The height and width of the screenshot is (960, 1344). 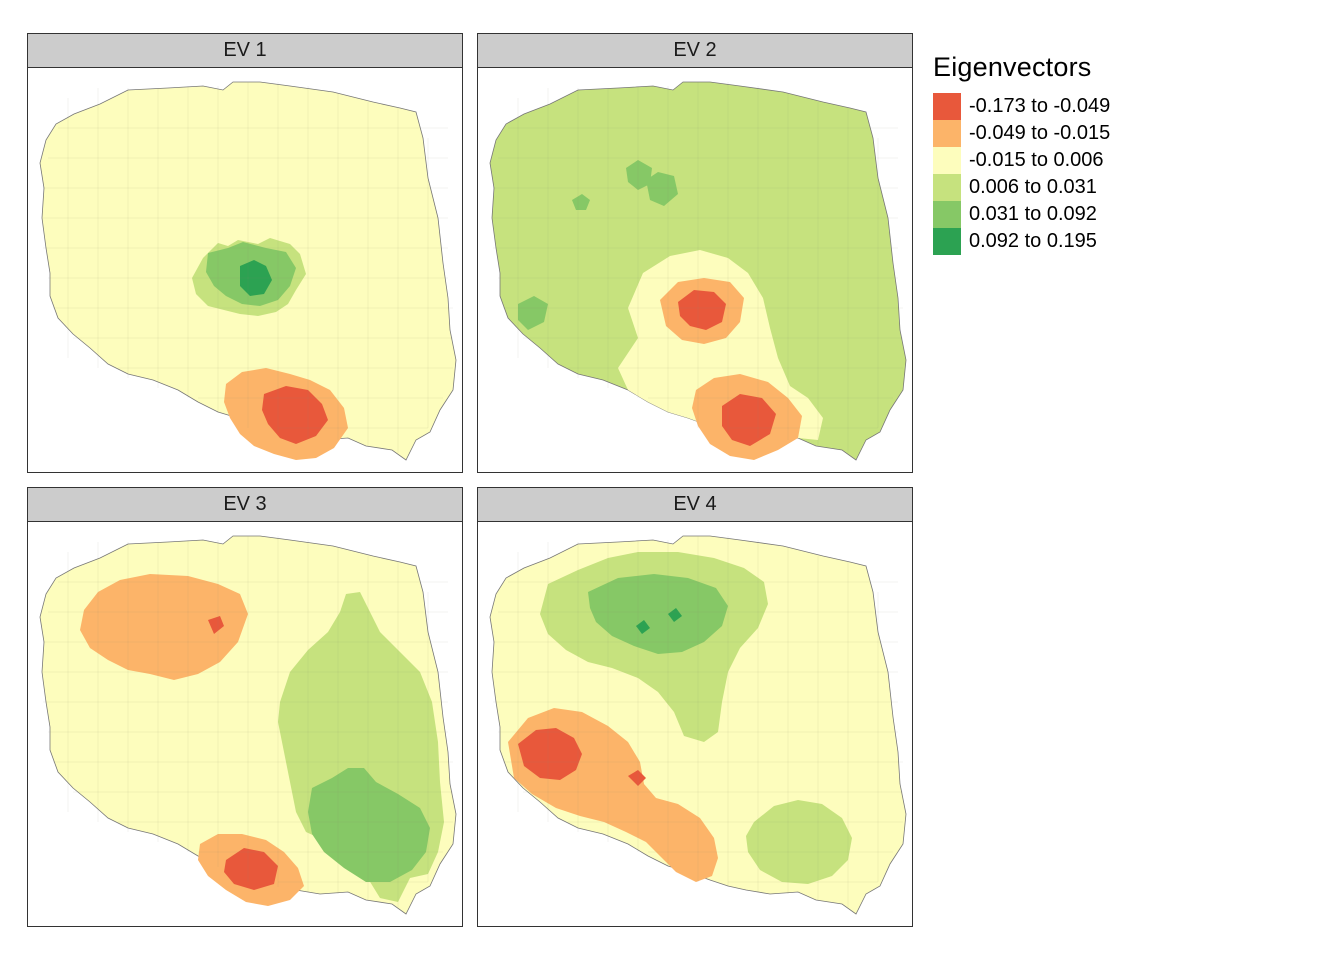 I want to click on legend-item: 0.031 to 0.092, so click(x=1083, y=214).